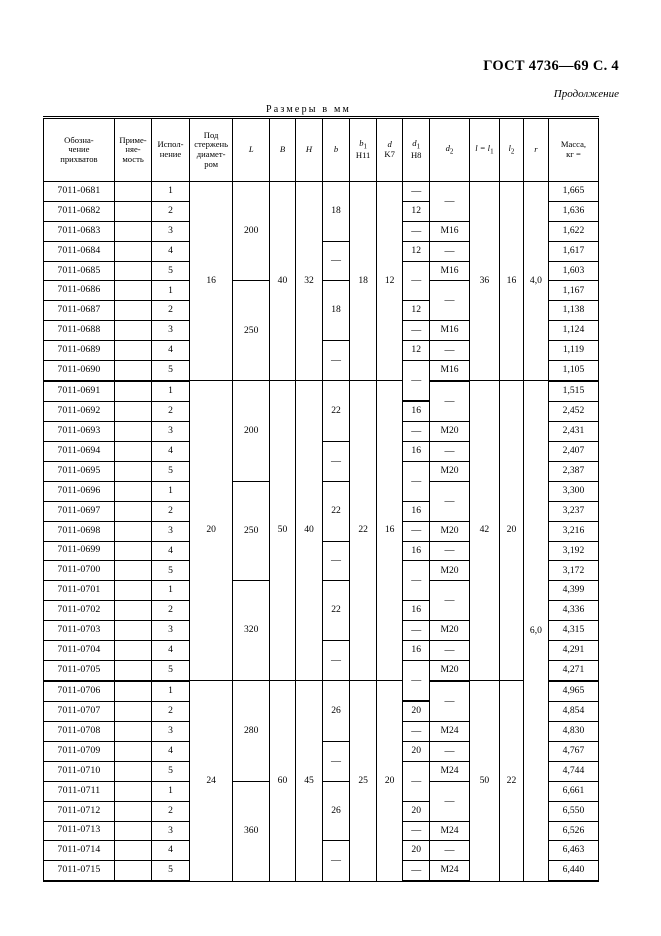  Describe the element at coordinates (573, 432) in the screenshot. I see `cell-mass: 2,431` at that location.